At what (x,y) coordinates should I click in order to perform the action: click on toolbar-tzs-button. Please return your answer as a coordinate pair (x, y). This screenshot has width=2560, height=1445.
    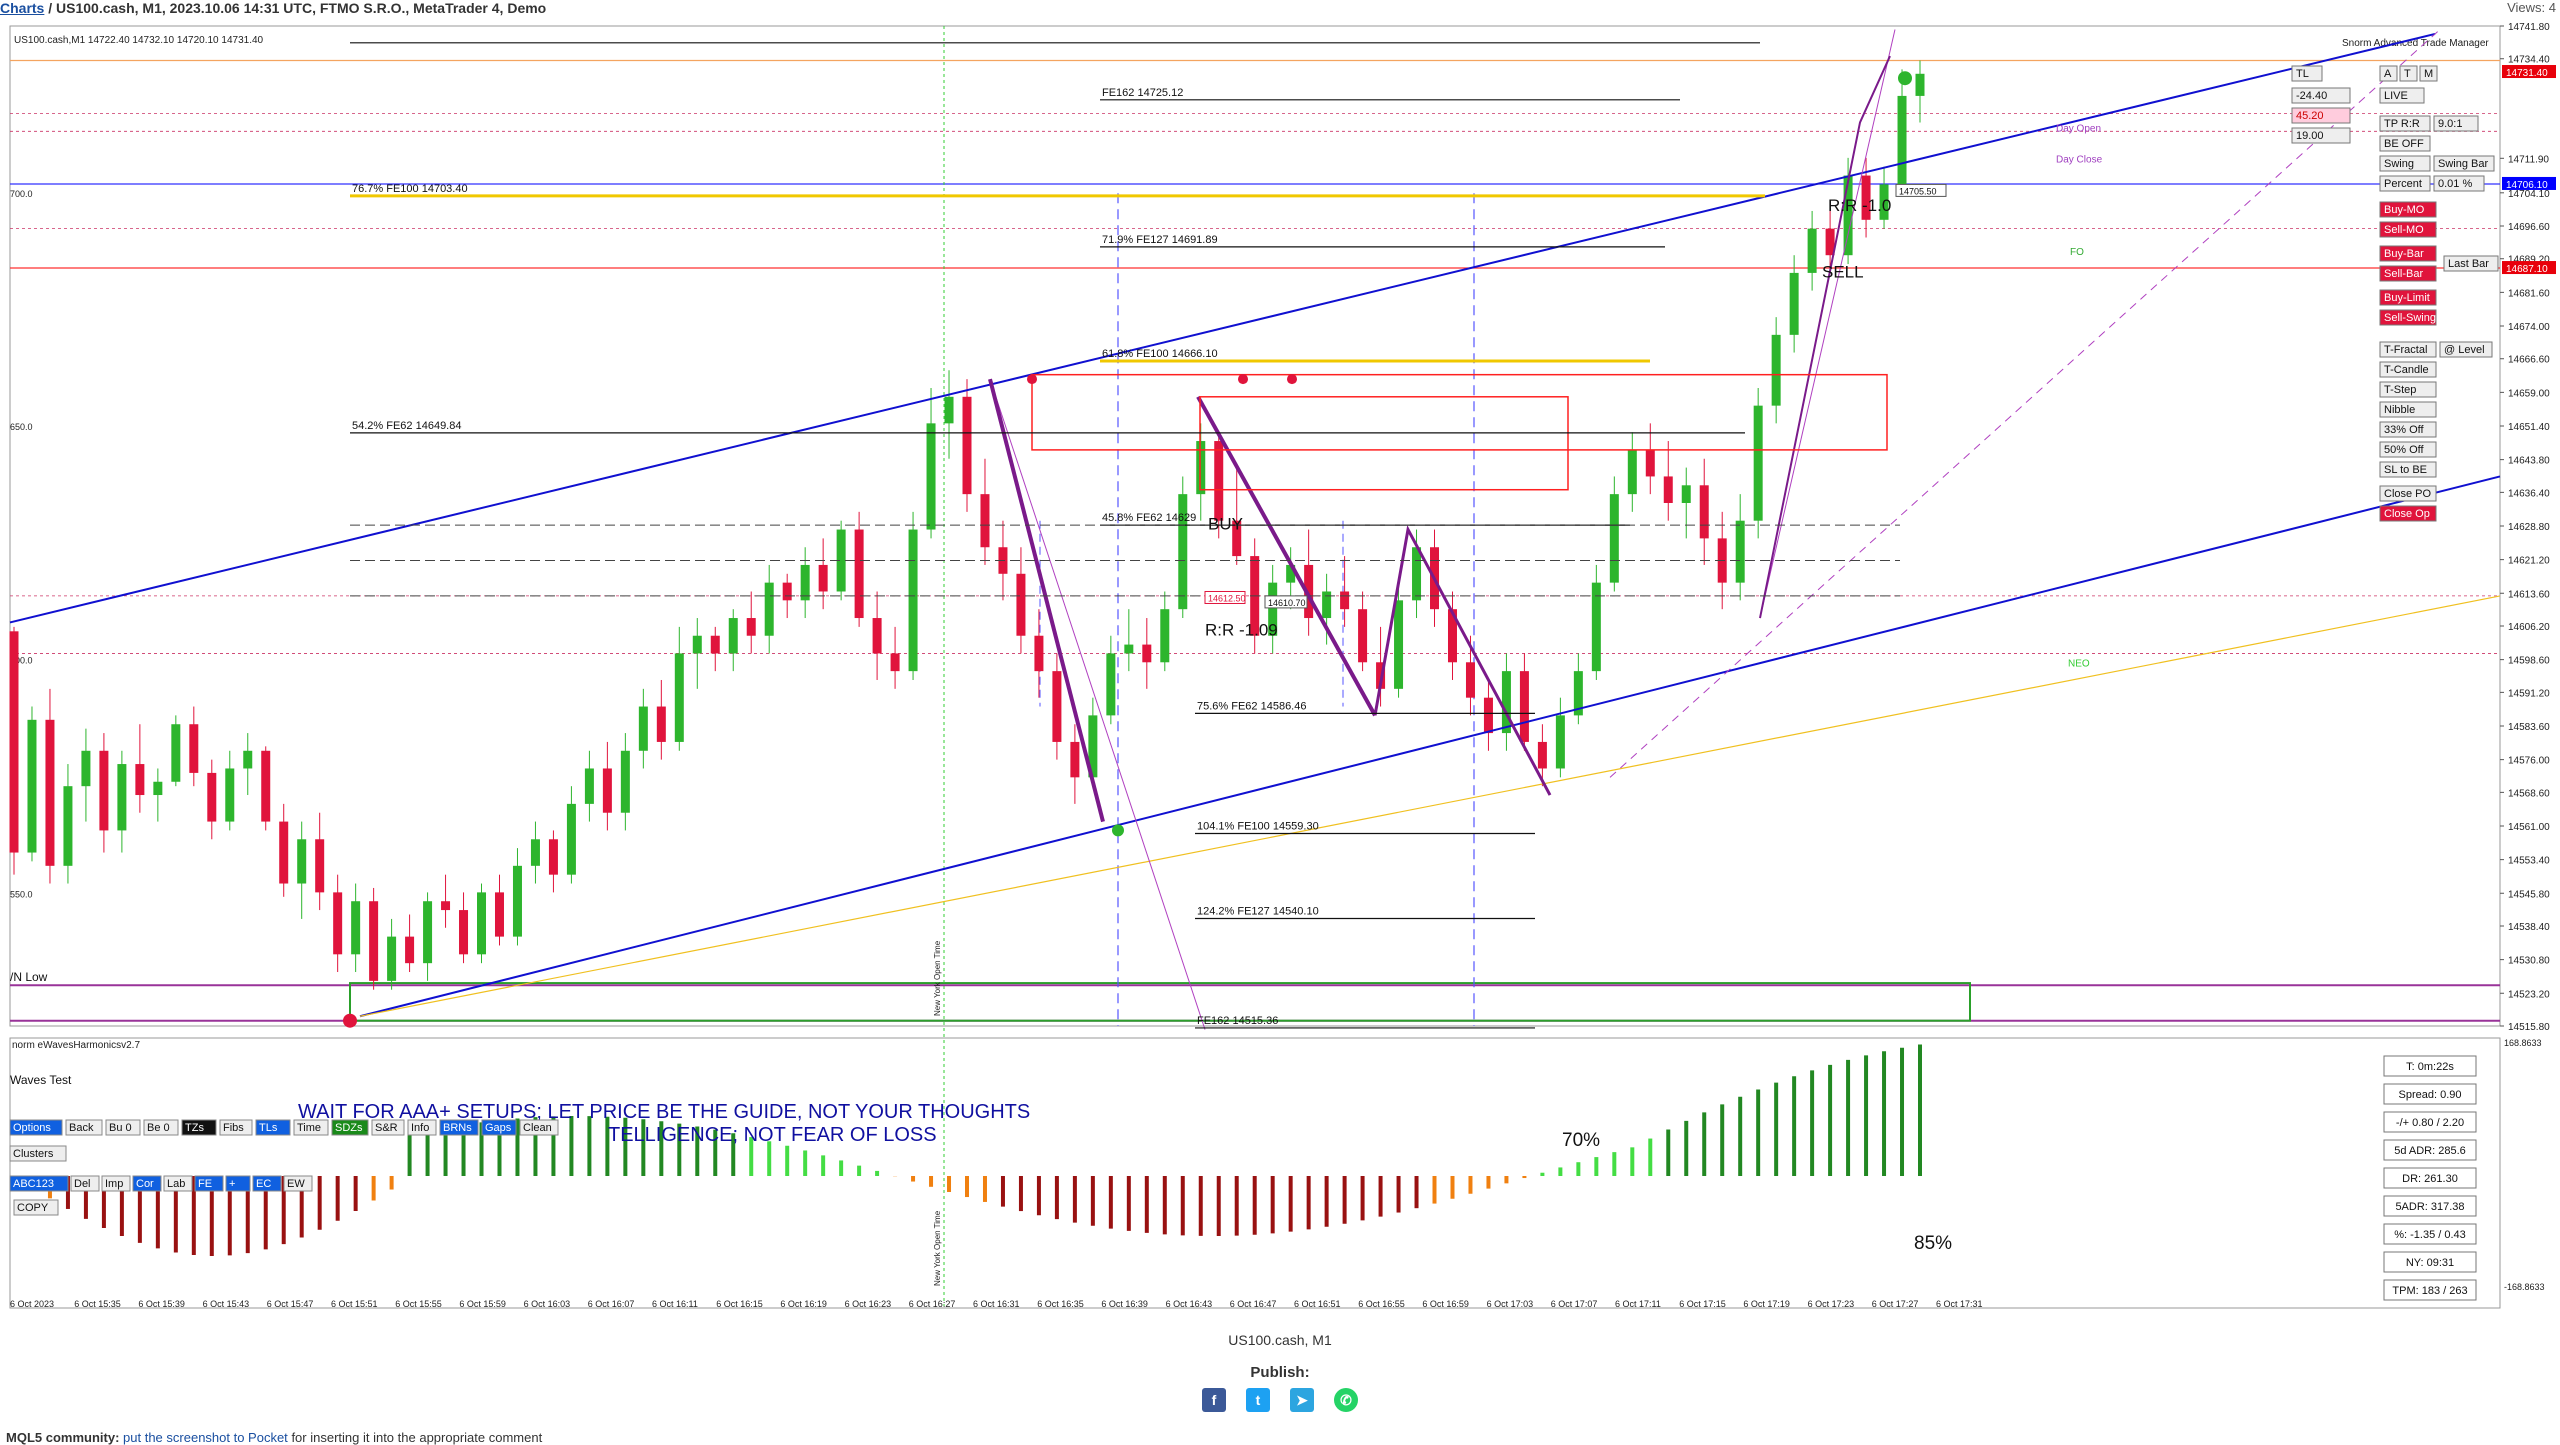
    Looking at the image, I should click on (199, 1127).